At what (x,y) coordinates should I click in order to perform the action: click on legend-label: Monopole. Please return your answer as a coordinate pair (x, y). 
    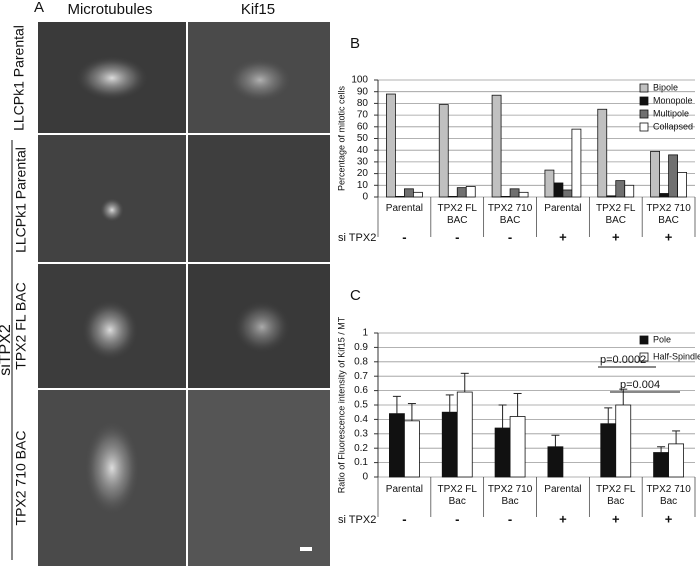
    Looking at the image, I should click on (673, 100).